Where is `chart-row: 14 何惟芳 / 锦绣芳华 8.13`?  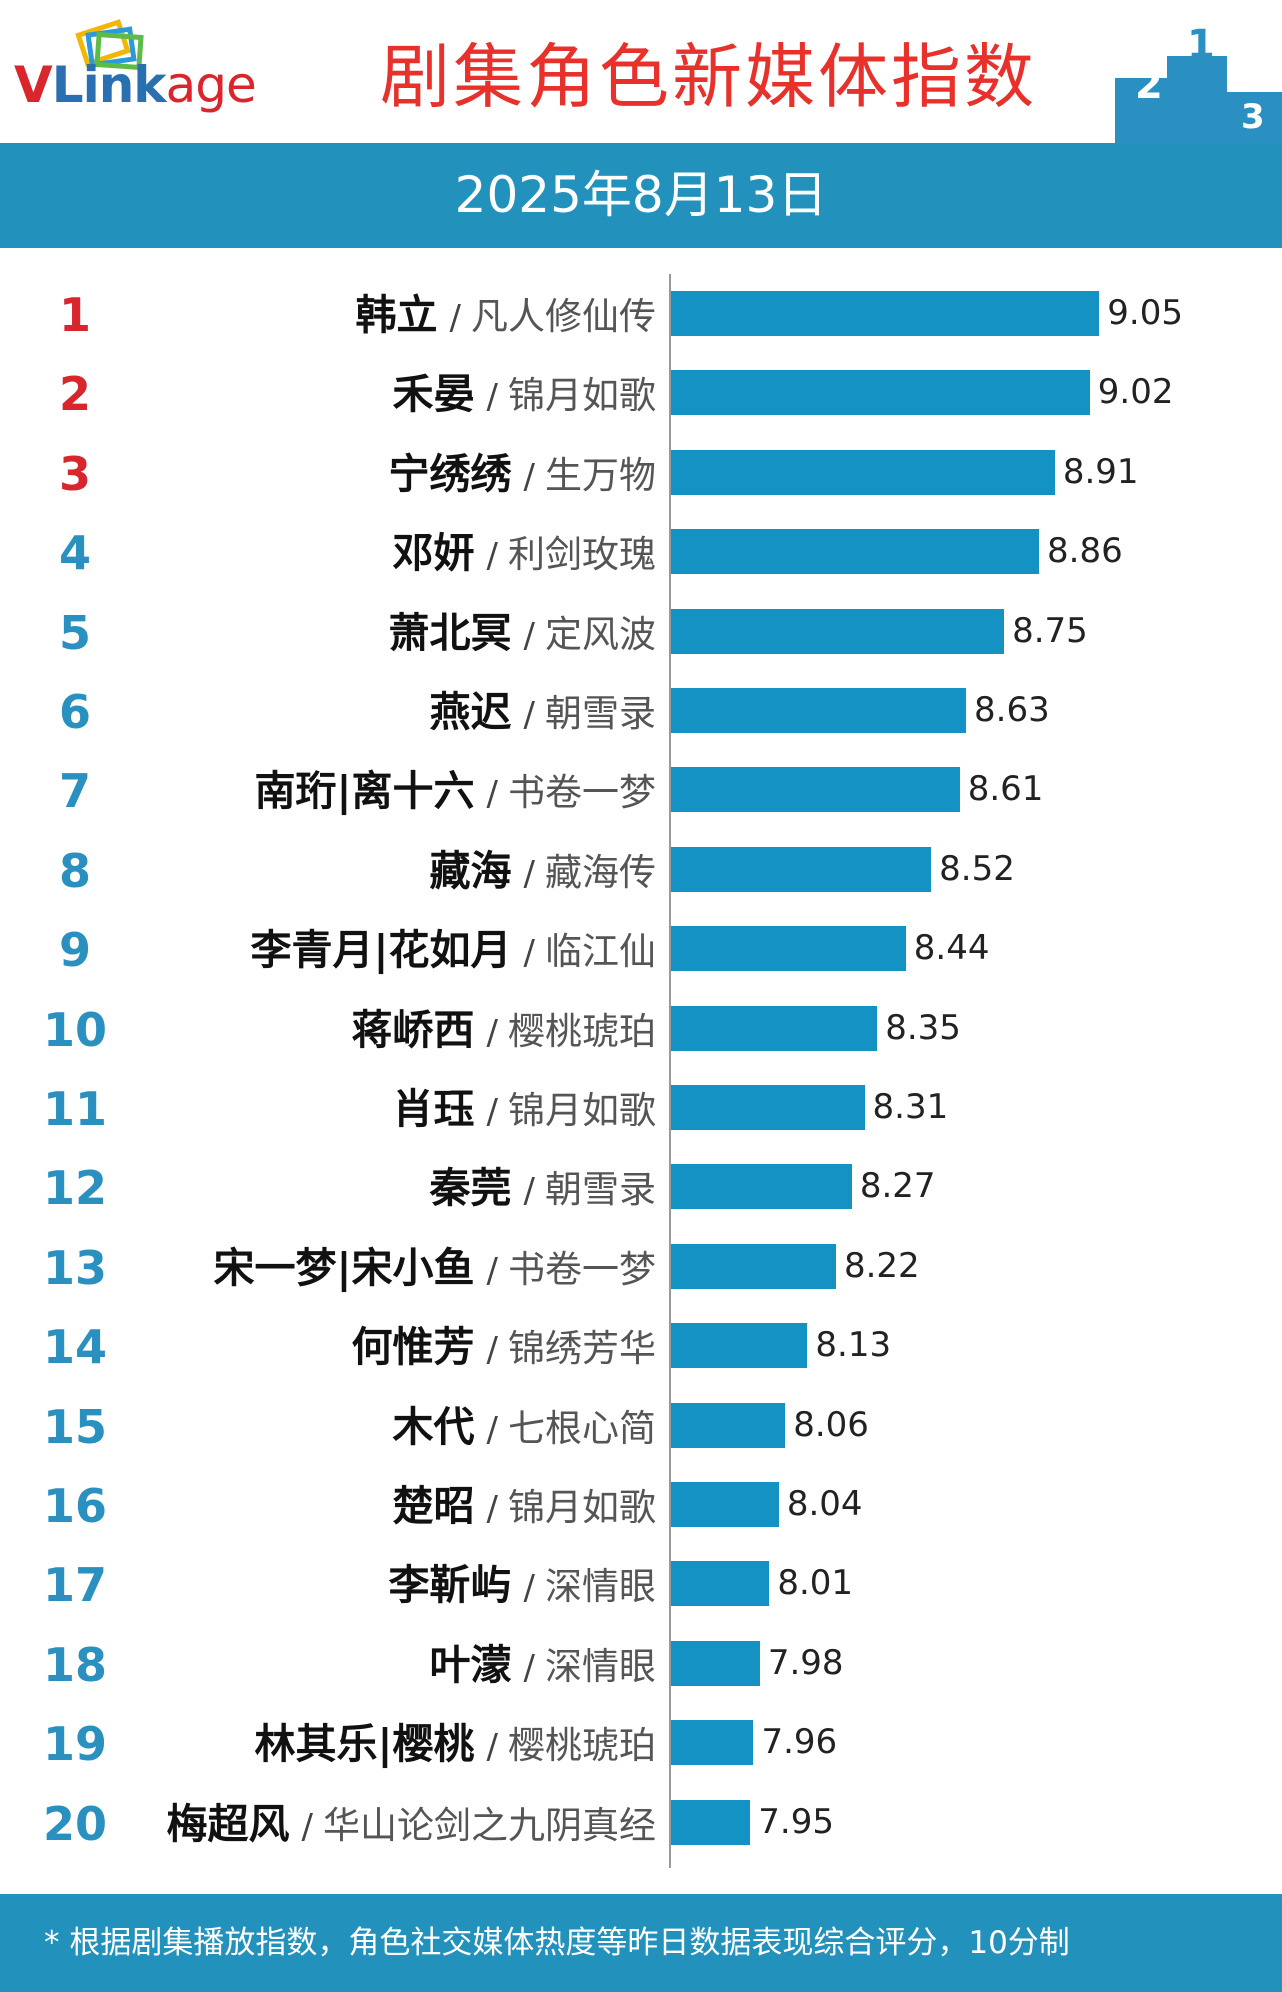
chart-row: 14 何惟芳 / 锦绣芳华 8.13 is located at coordinates (641, 1347).